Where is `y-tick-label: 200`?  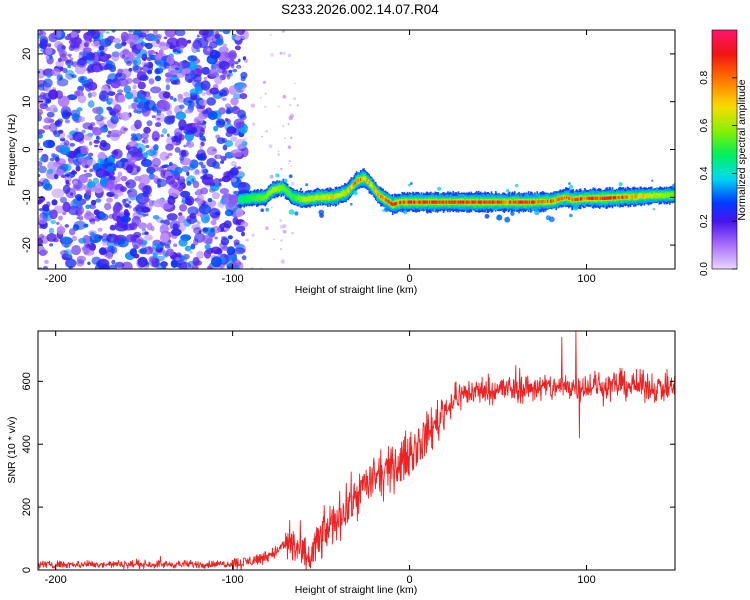 y-tick-label: 200 is located at coordinates (27, 507).